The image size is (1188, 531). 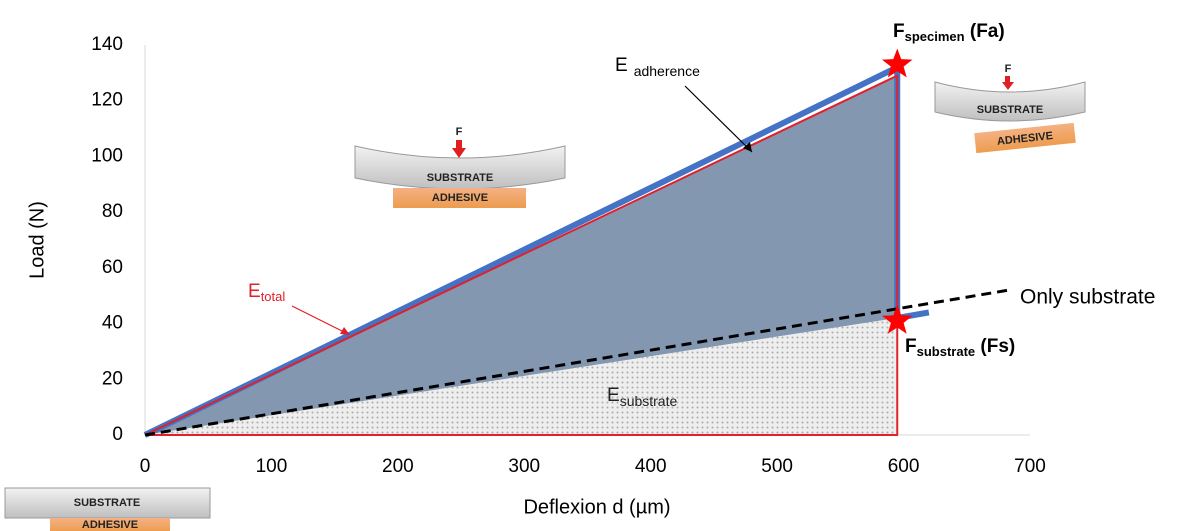 What do you see at coordinates (117, 434) in the screenshot?
I see `y-tick-label: 0` at bounding box center [117, 434].